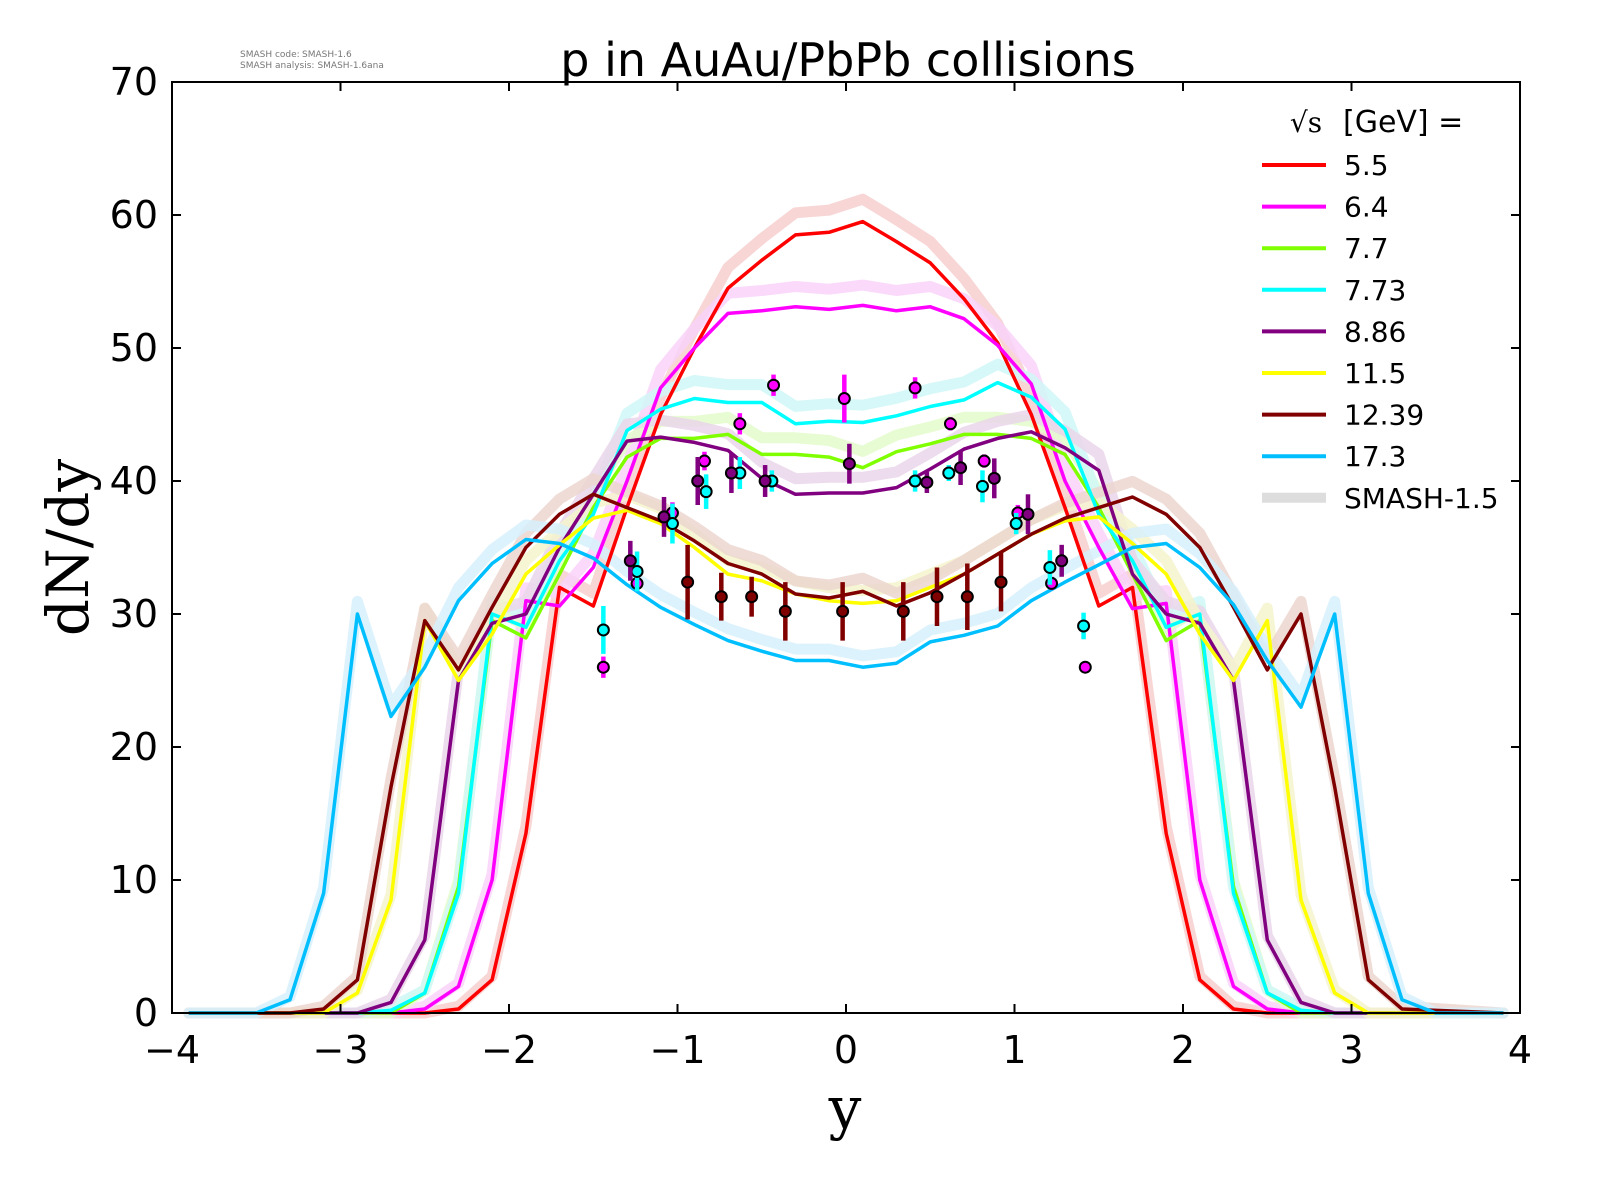 The image size is (1600, 1200). Describe the element at coordinates (1375, 456) in the screenshot. I see `legend-label-17-3: 17.3` at that location.